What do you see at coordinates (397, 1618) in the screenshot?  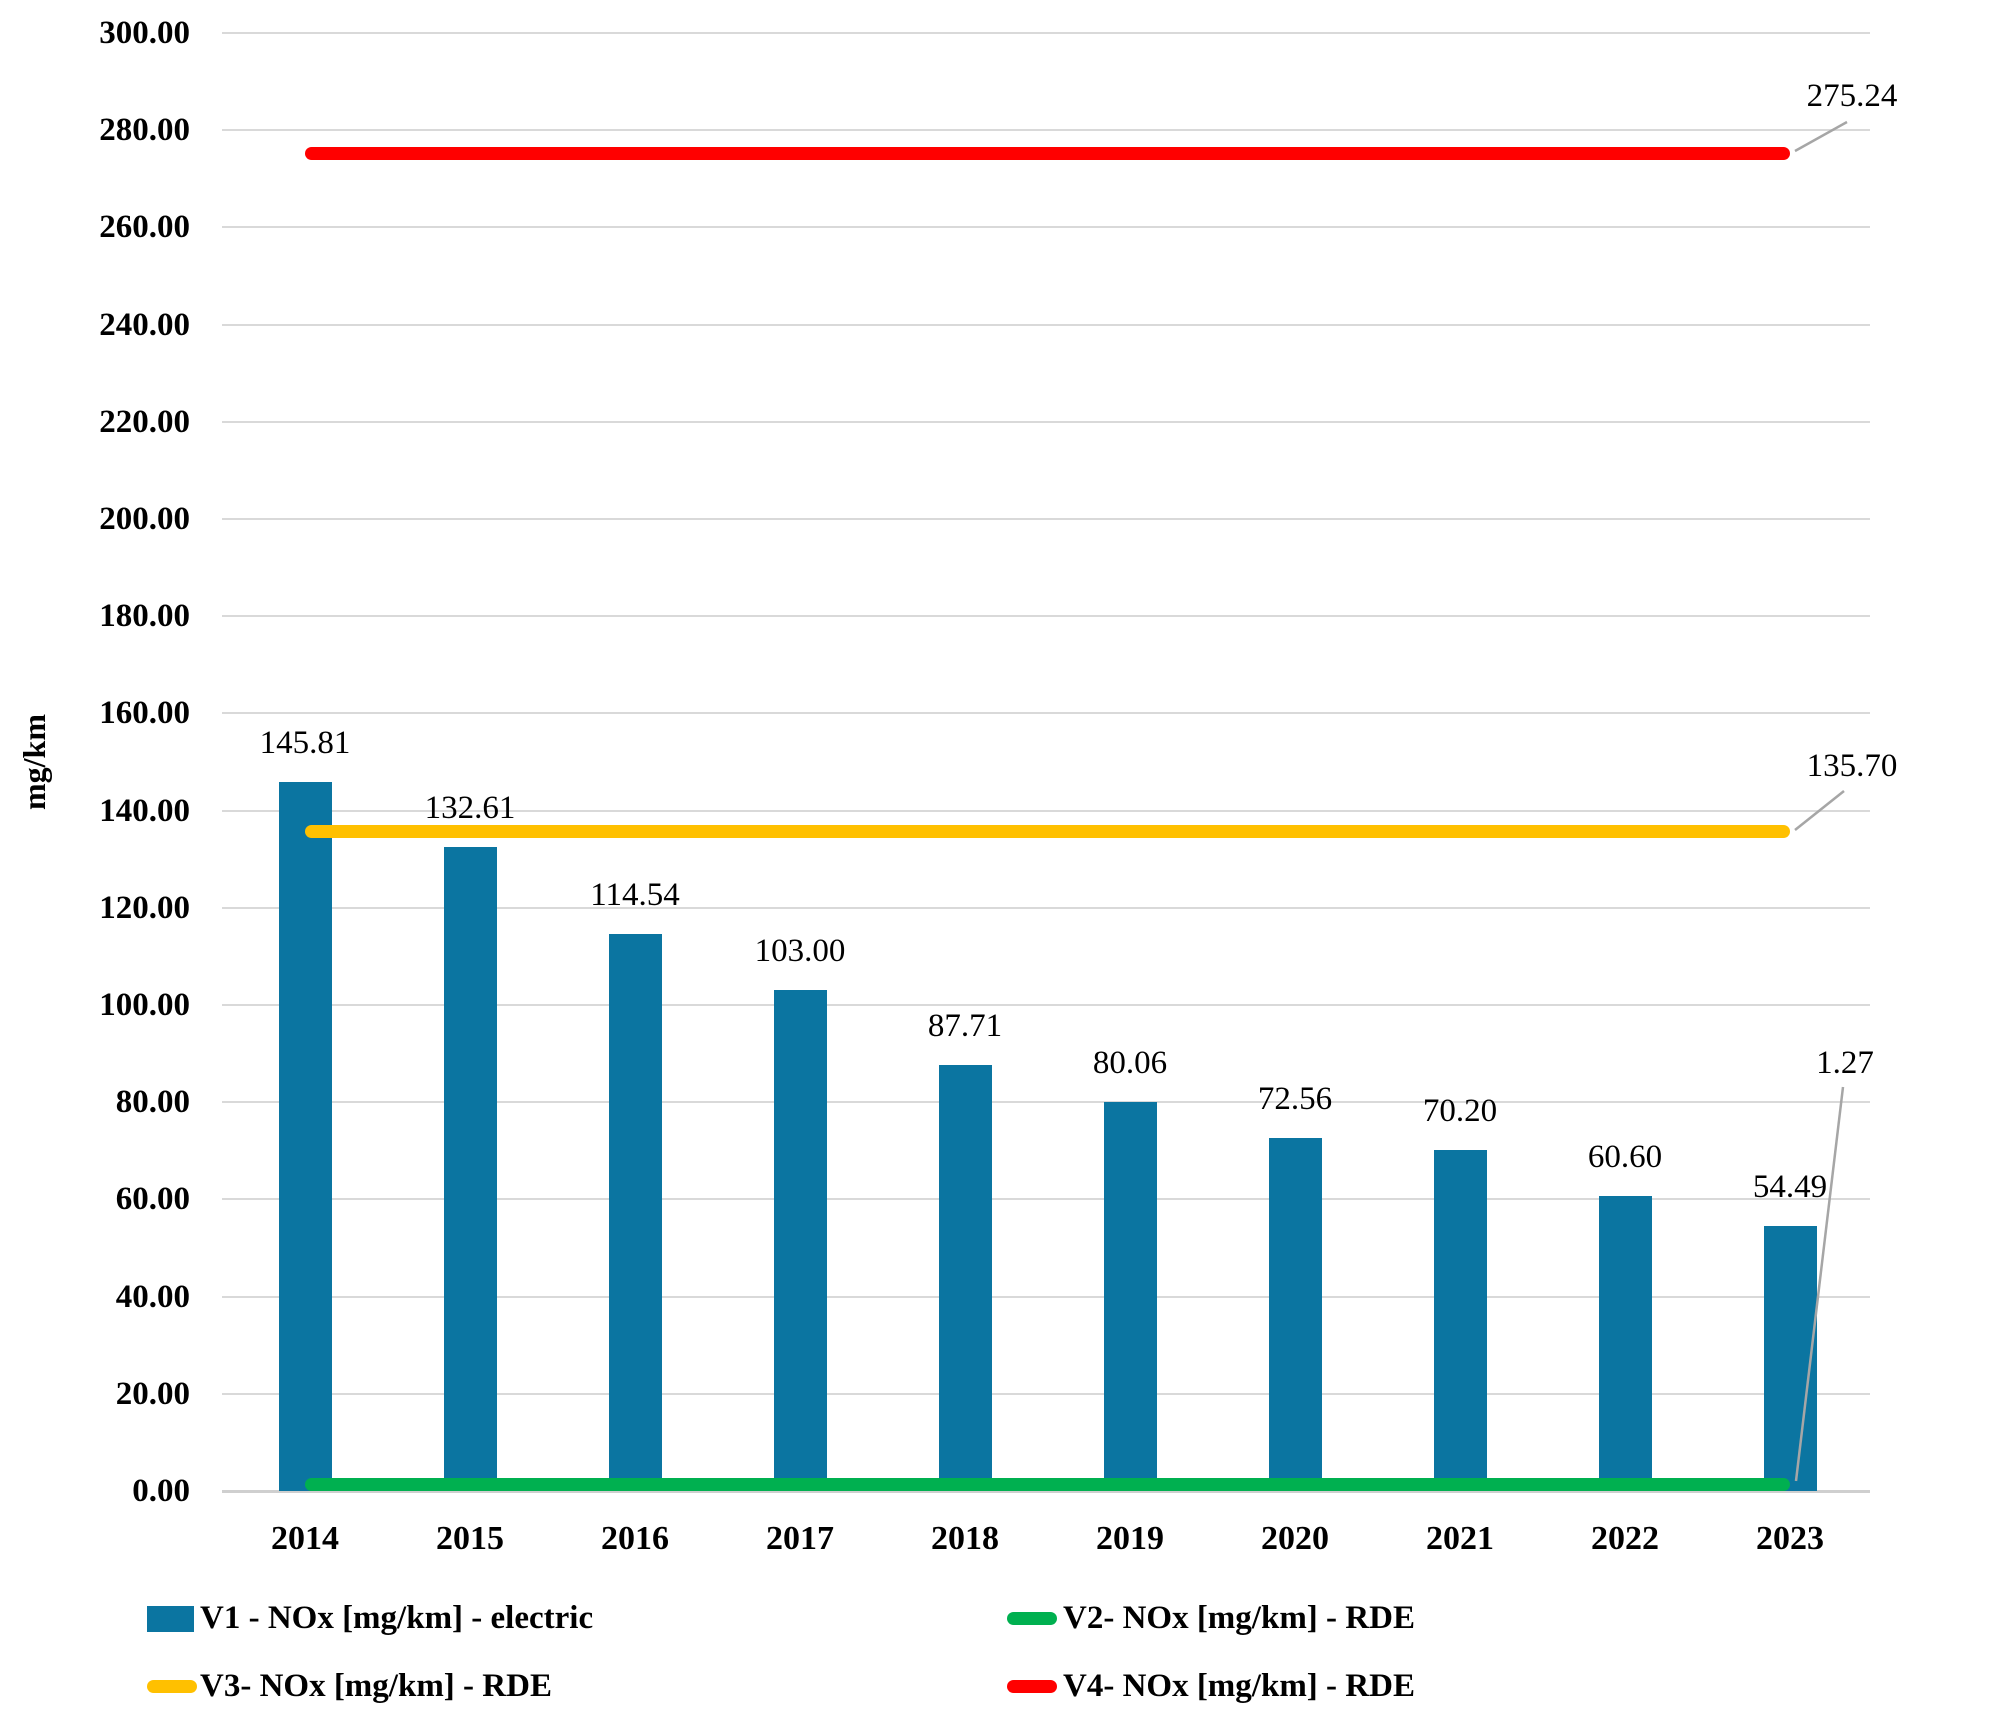 I see `legend-label: V1 - NOx [mg/km] - electric` at bounding box center [397, 1618].